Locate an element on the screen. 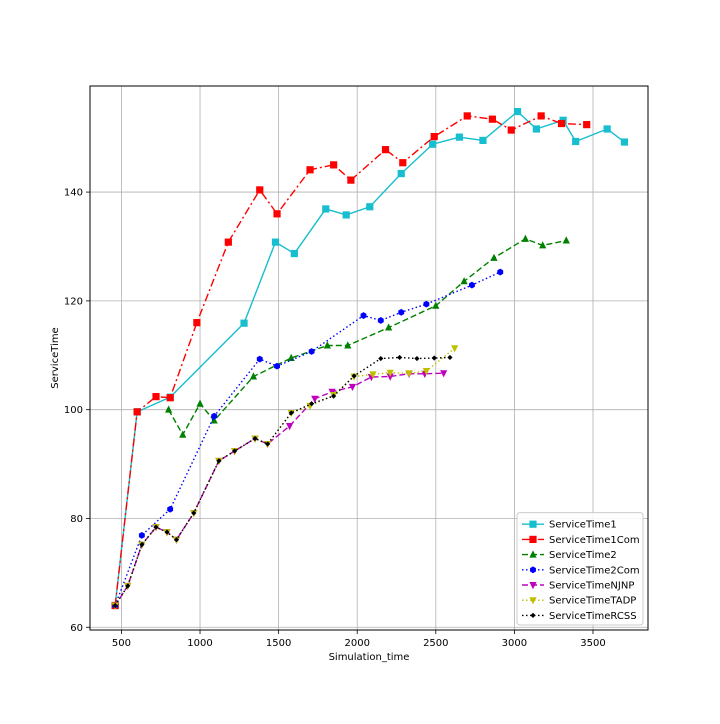 The width and height of the screenshot is (720, 724). legend-item: ServiceTimeNJNP is located at coordinates (578, 586).